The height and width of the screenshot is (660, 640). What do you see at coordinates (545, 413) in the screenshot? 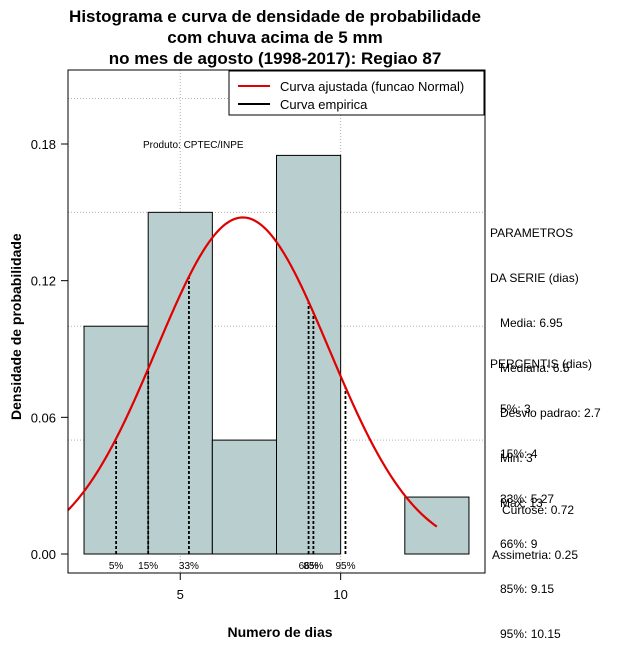
I see `param-line: Desvio padrao: 2.7` at bounding box center [545, 413].